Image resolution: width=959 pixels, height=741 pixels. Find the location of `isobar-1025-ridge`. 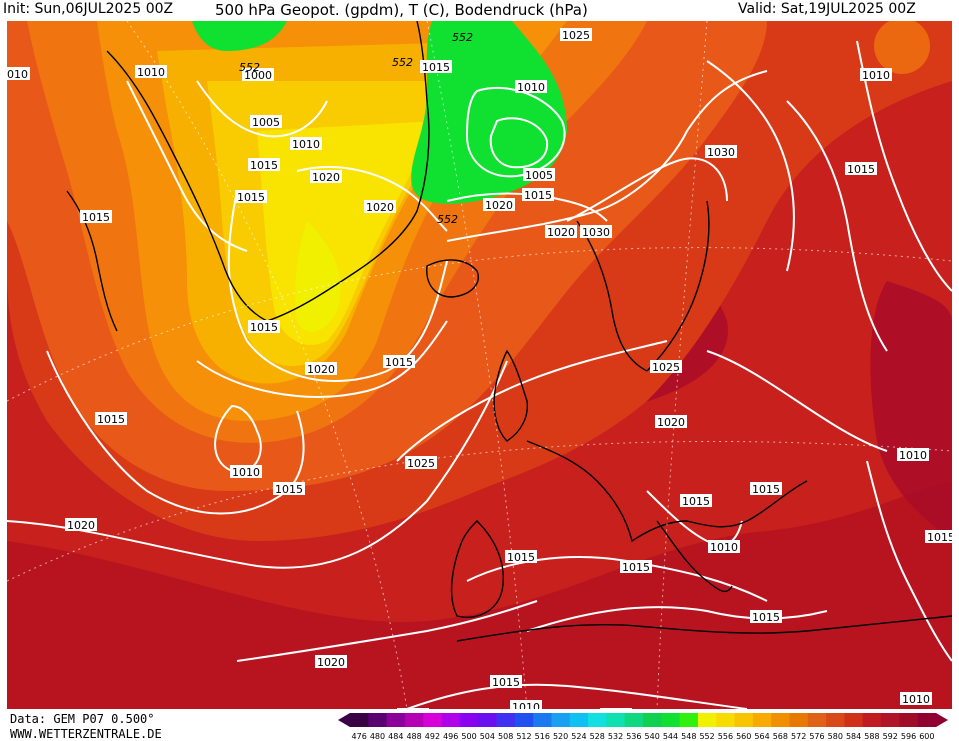

isobar-1025-ridge is located at coordinates (532, 401).